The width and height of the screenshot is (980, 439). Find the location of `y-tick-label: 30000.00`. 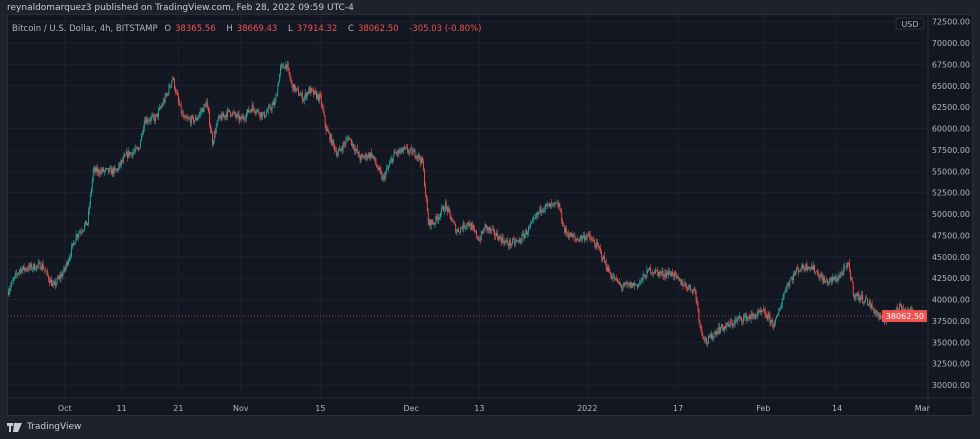

y-tick-label: 30000.00 is located at coordinates (951, 385).